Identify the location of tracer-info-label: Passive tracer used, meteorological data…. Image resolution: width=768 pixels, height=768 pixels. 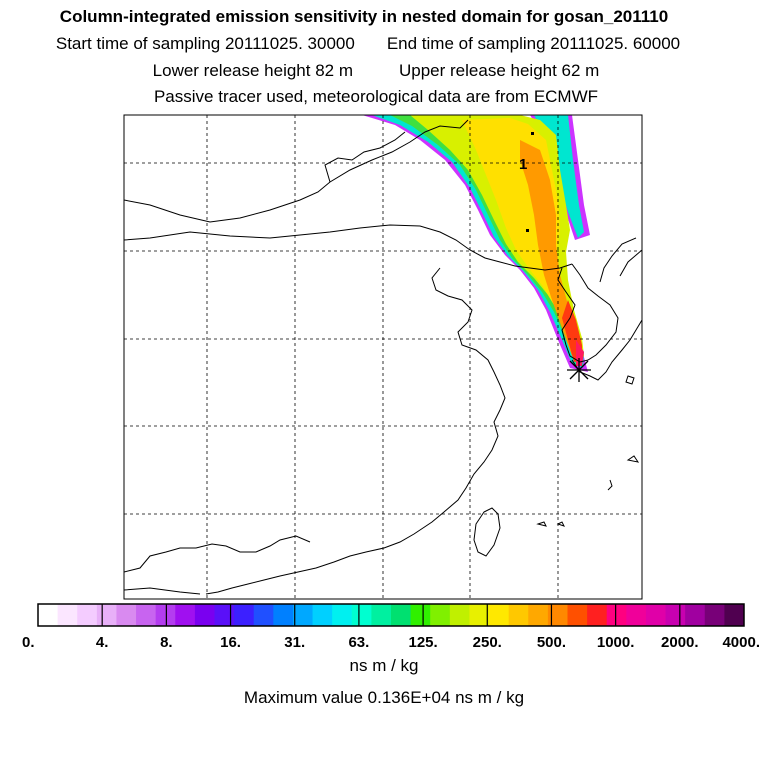
(376, 96).